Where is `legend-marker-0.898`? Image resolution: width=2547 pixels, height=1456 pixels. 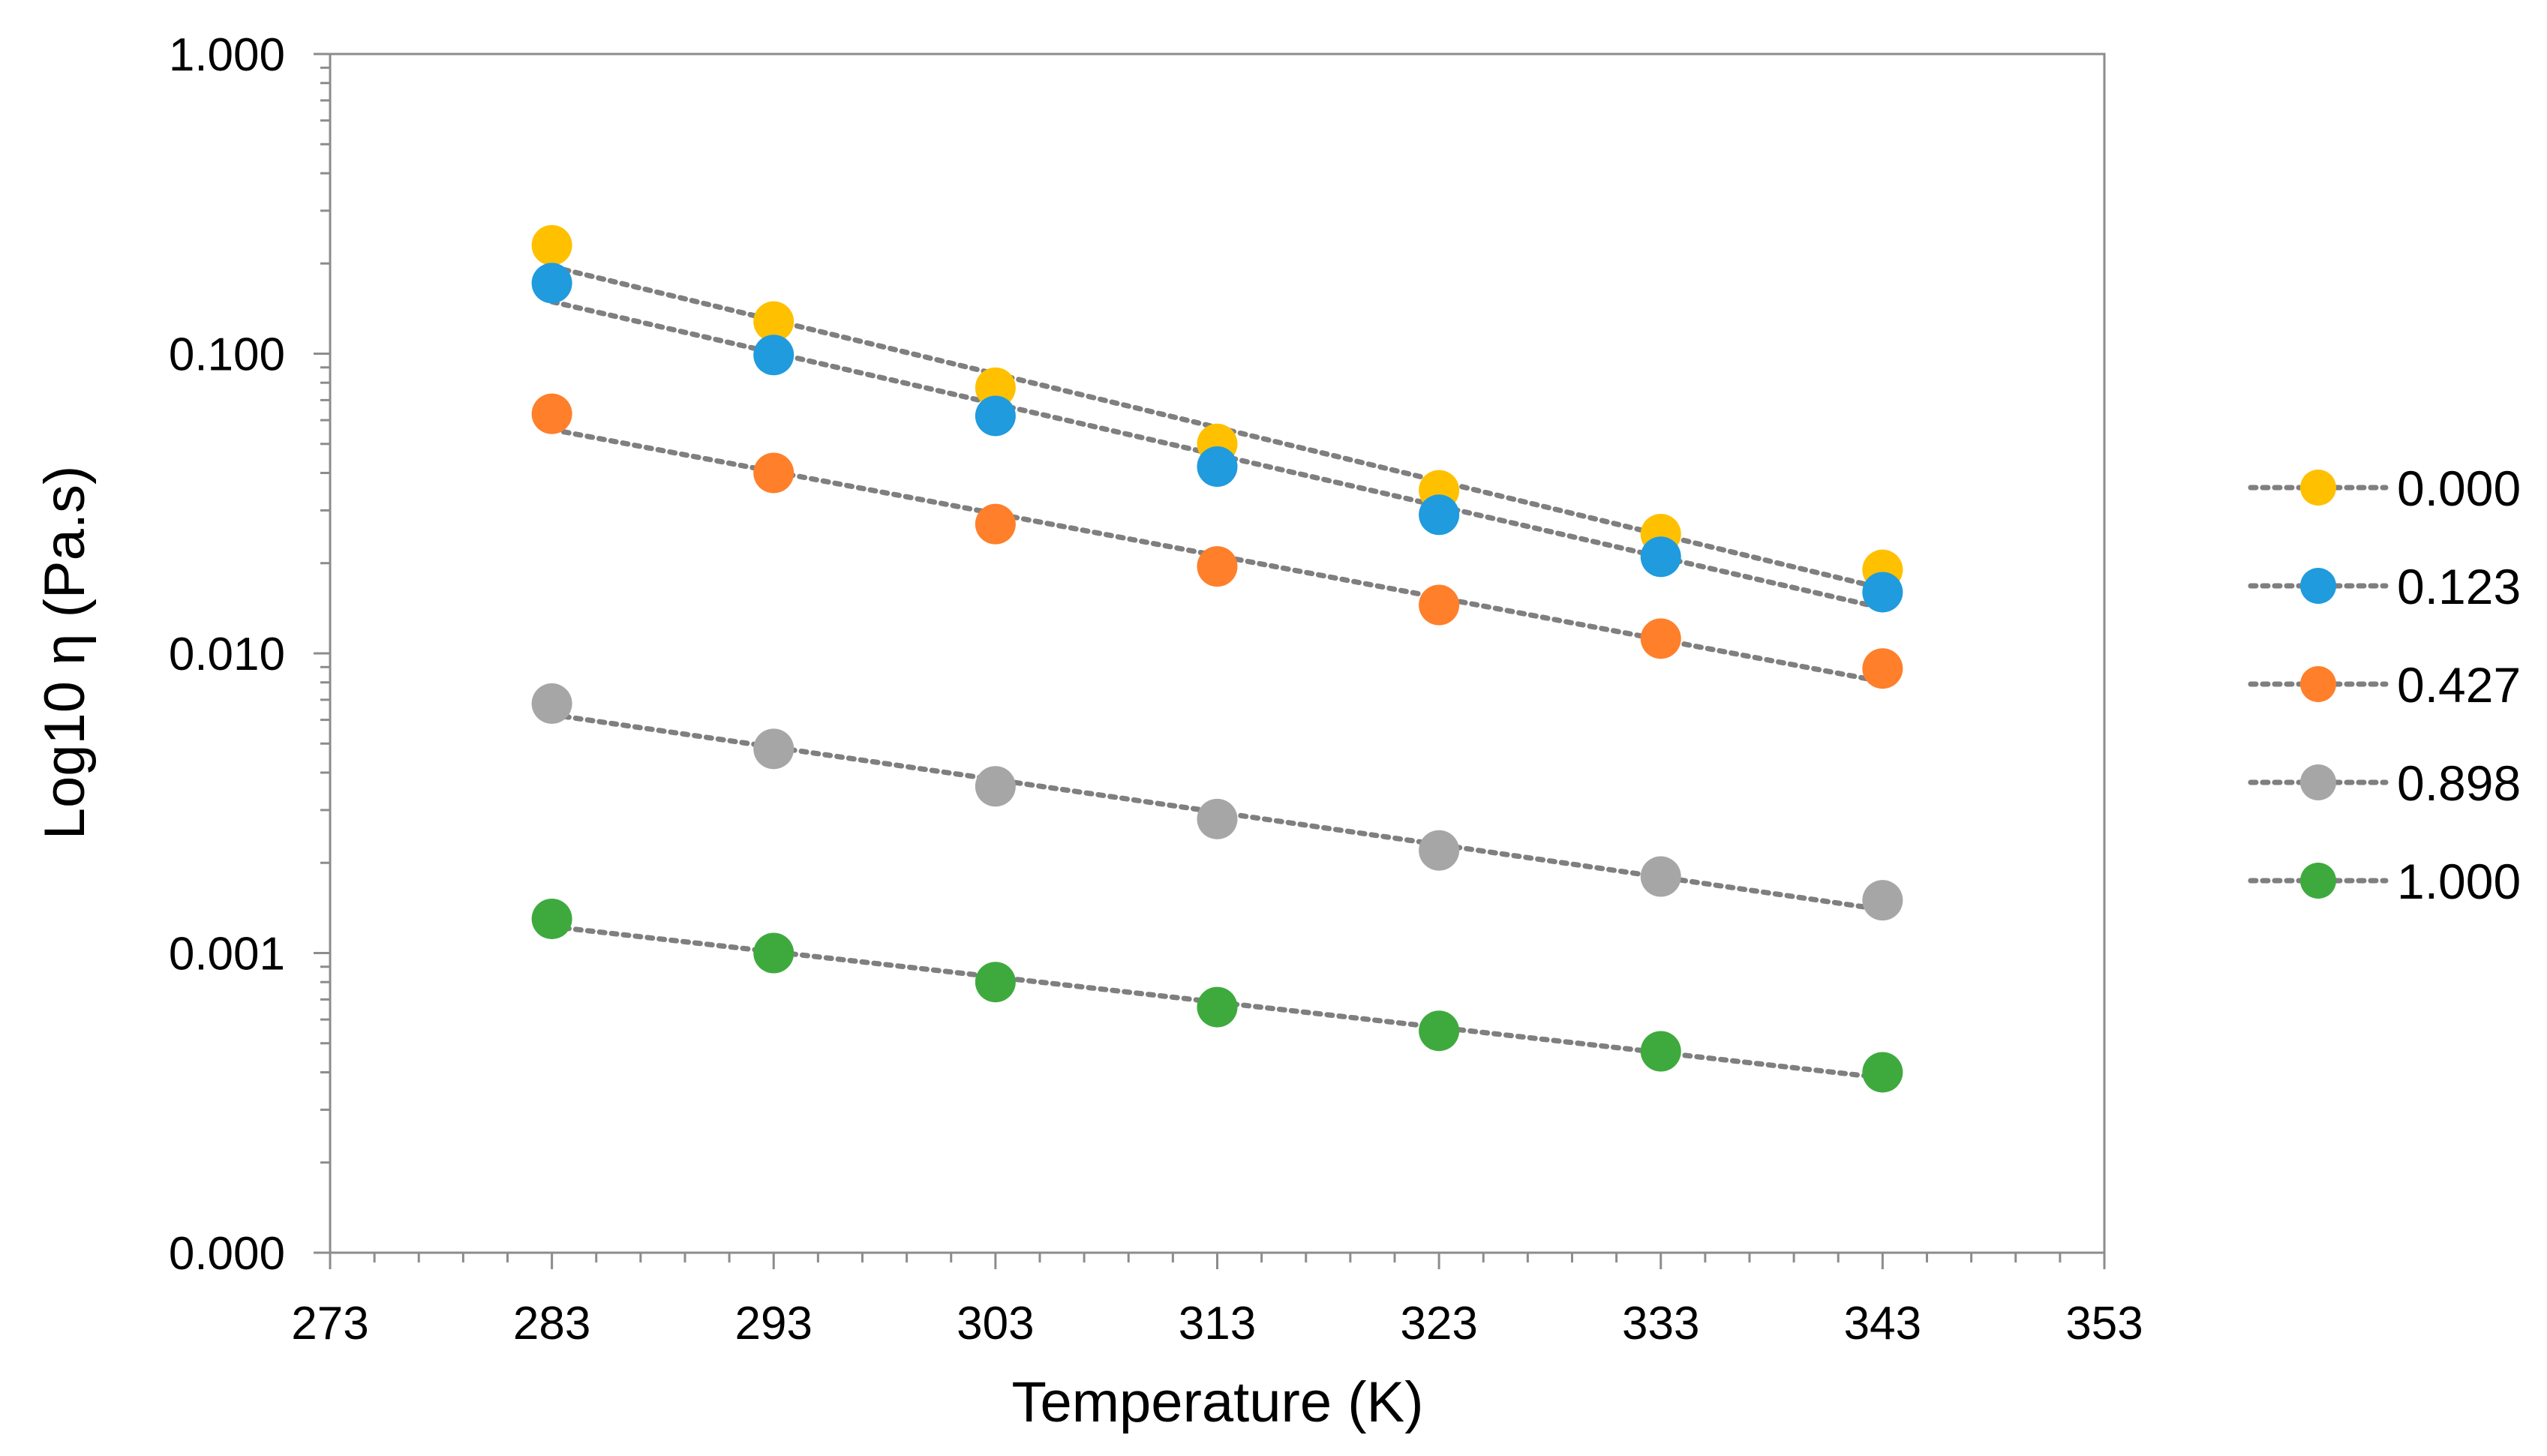 legend-marker-0.898 is located at coordinates (2318, 782).